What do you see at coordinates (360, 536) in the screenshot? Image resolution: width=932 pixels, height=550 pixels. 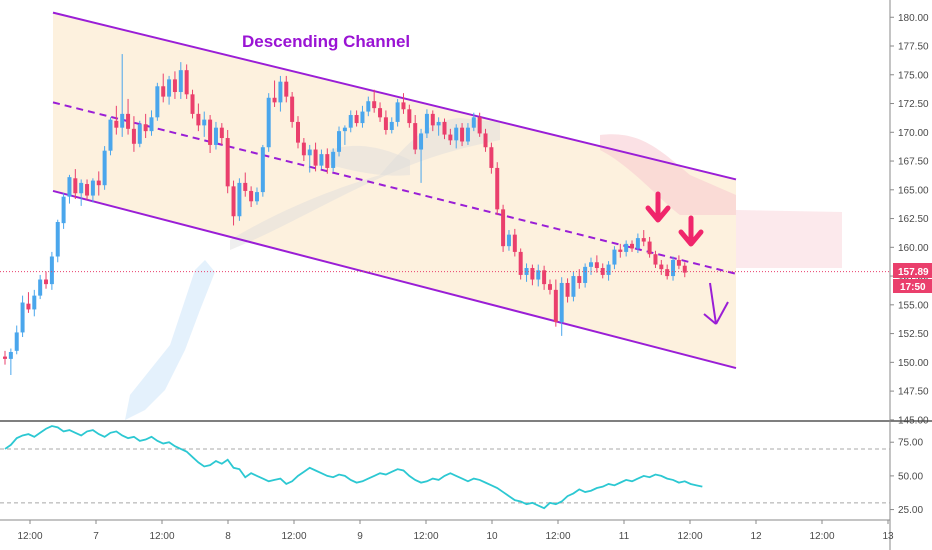 I see `time-tick-label: 9` at bounding box center [360, 536].